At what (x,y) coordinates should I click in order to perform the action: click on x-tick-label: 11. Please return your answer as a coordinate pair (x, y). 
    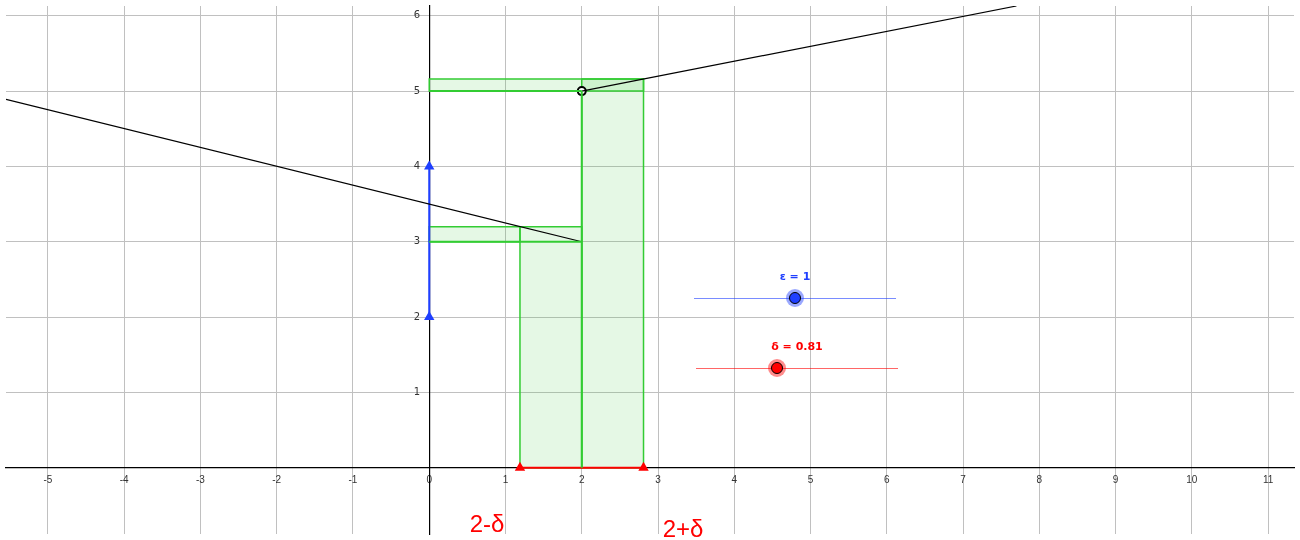
    Looking at the image, I should click on (1268, 480).